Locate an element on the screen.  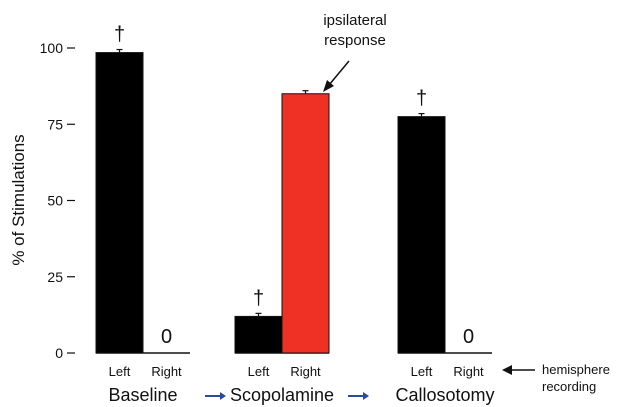
ipsilateral-arrow-head is located at coordinates (328, 86).